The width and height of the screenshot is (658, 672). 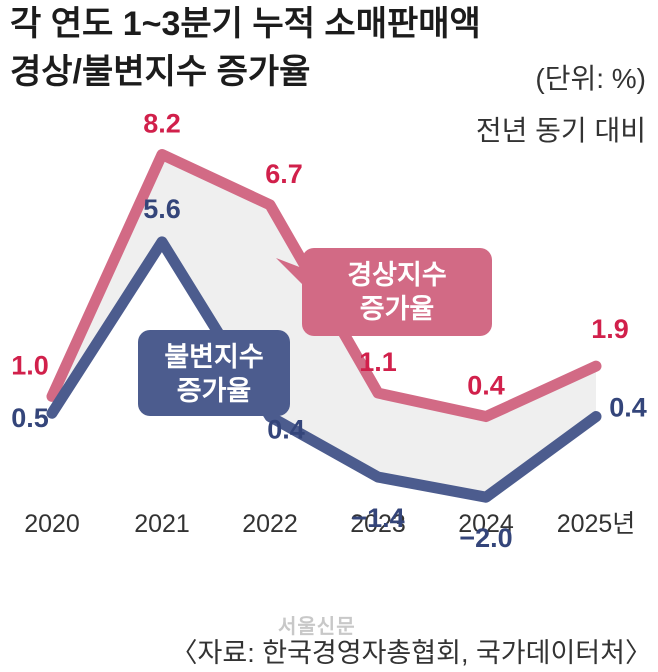 I want to click on data-label: −2.0, so click(x=485, y=538).